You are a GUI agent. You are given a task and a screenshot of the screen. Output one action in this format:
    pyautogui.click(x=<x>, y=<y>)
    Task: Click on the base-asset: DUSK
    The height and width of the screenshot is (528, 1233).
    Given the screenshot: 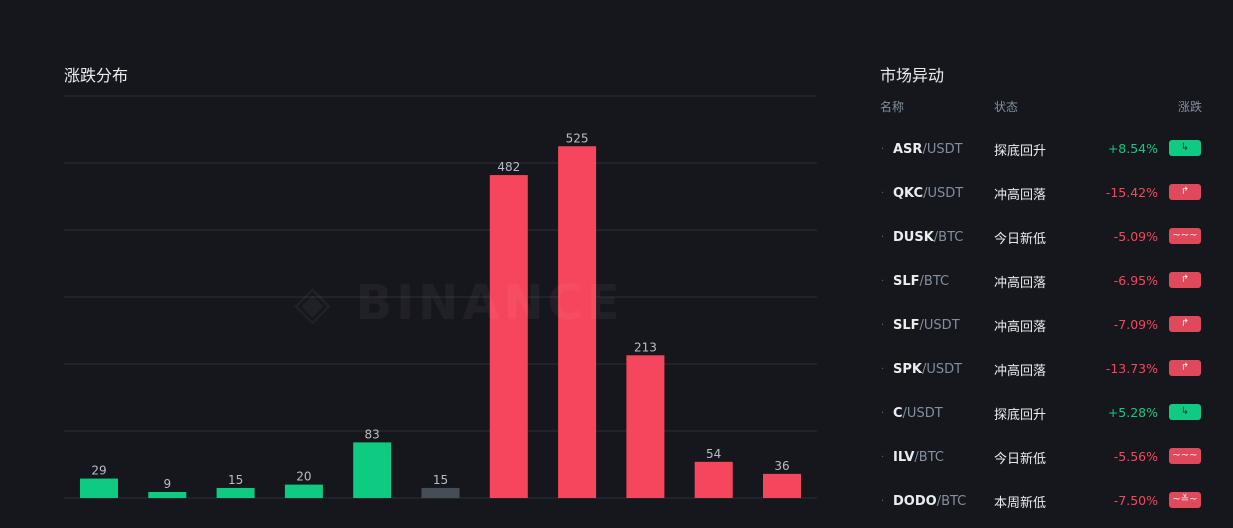 What is the action you would take?
    pyautogui.click(x=913, y=237)
    